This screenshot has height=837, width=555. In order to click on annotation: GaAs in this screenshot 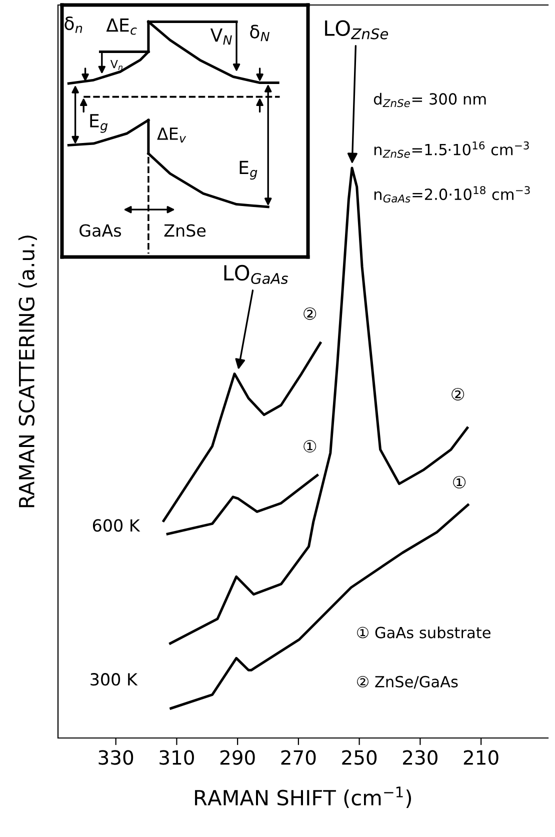, I will do `click(101, 230)`.